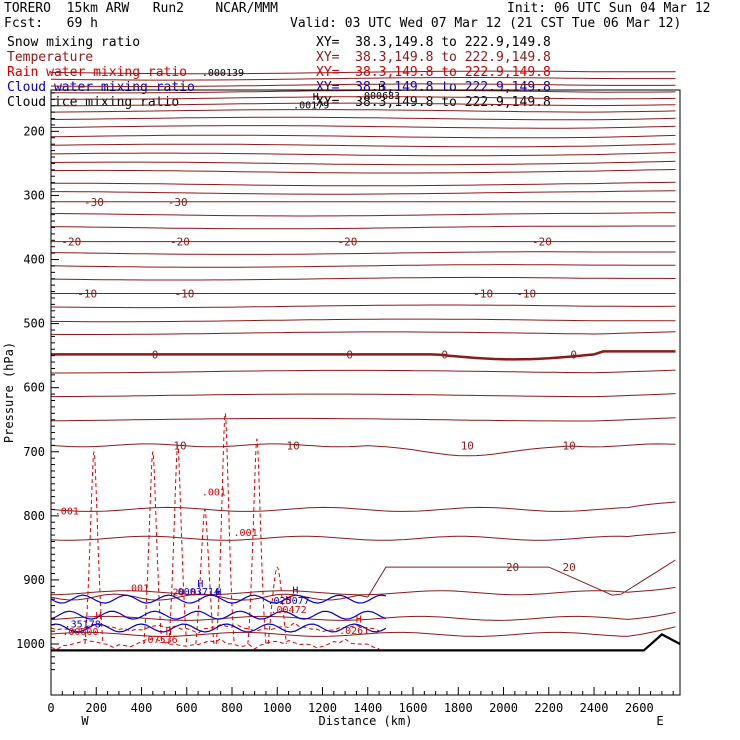 The height and width of the screenshot is (740, 740). Describe the element at coordinates (160, 640) in the screenshot. I see `field-extremum-label: .07536` at that location.